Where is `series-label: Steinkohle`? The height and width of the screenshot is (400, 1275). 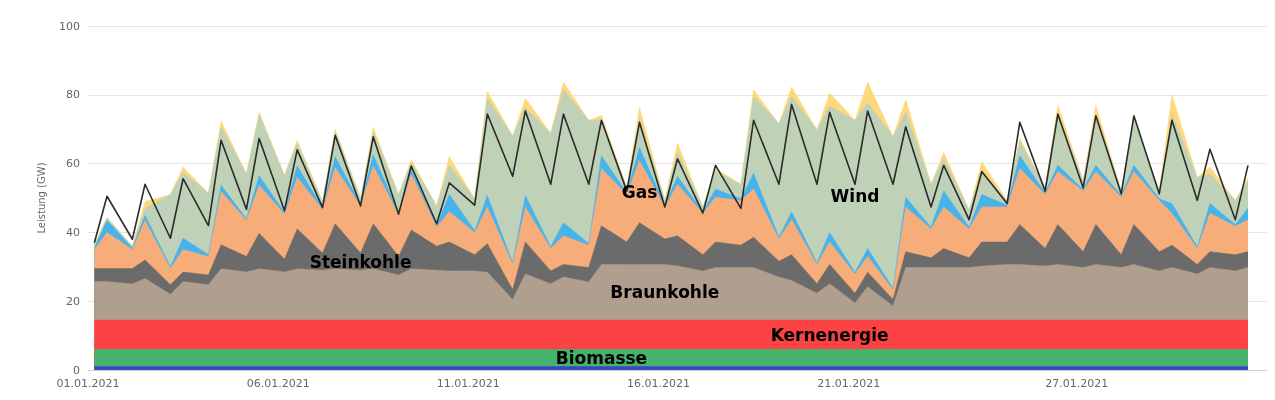 series-label: Steinkohle is located at coordinates (360, 261).